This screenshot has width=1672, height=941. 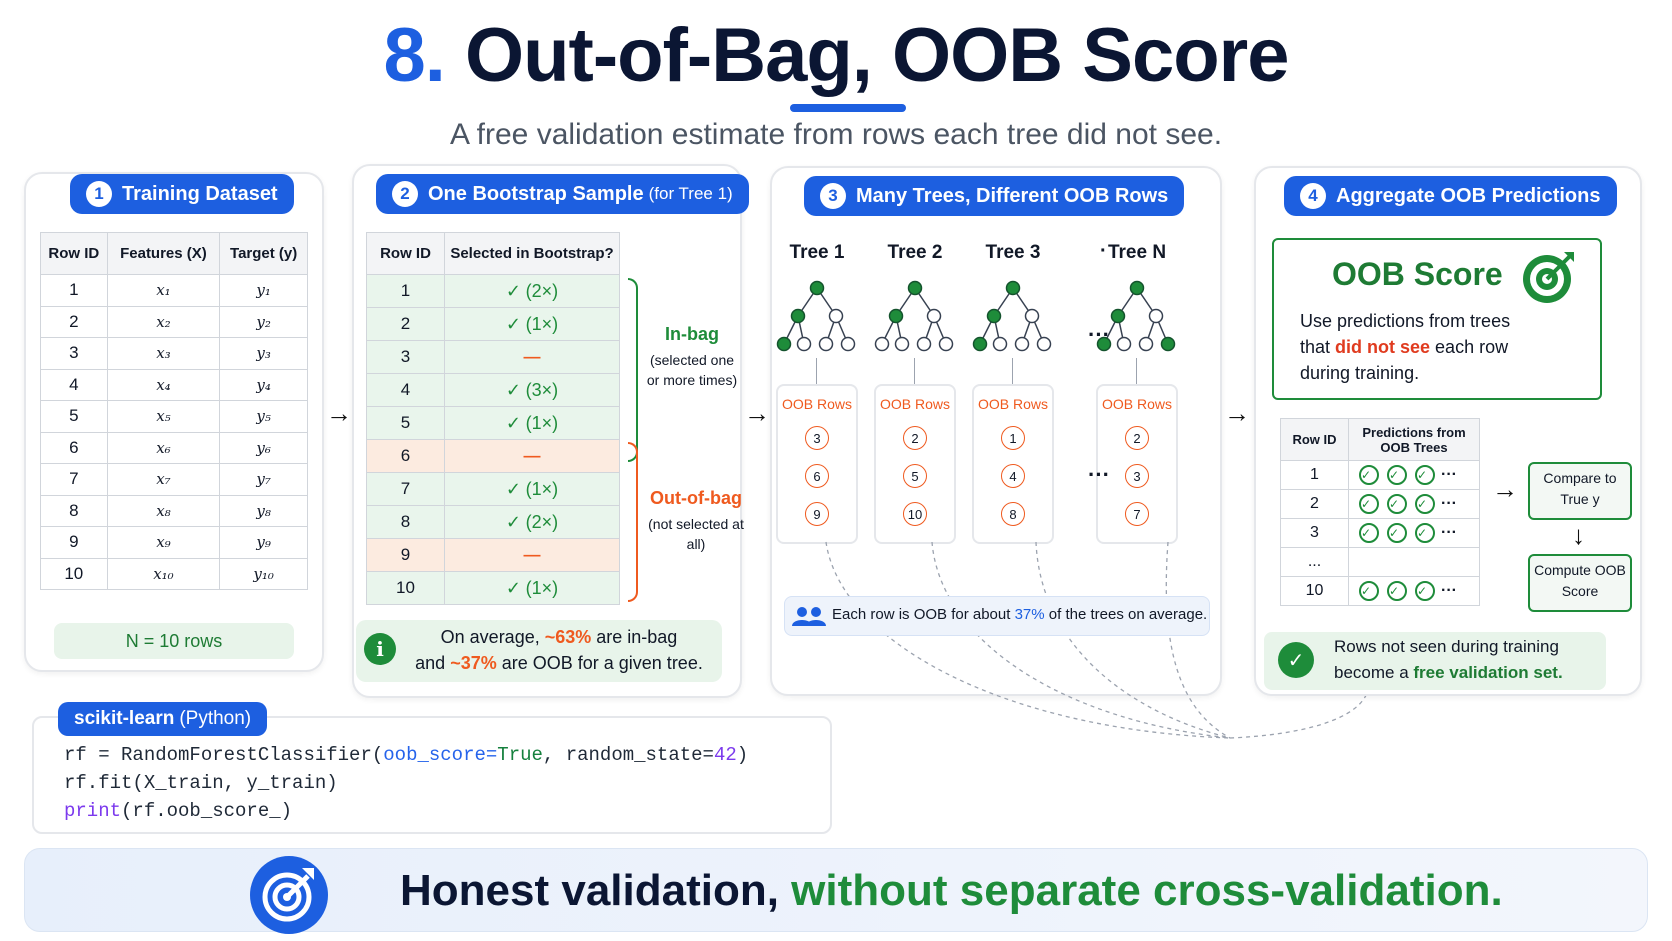 I want to click on cell-row-id: 5, so click(x=405, y=423).